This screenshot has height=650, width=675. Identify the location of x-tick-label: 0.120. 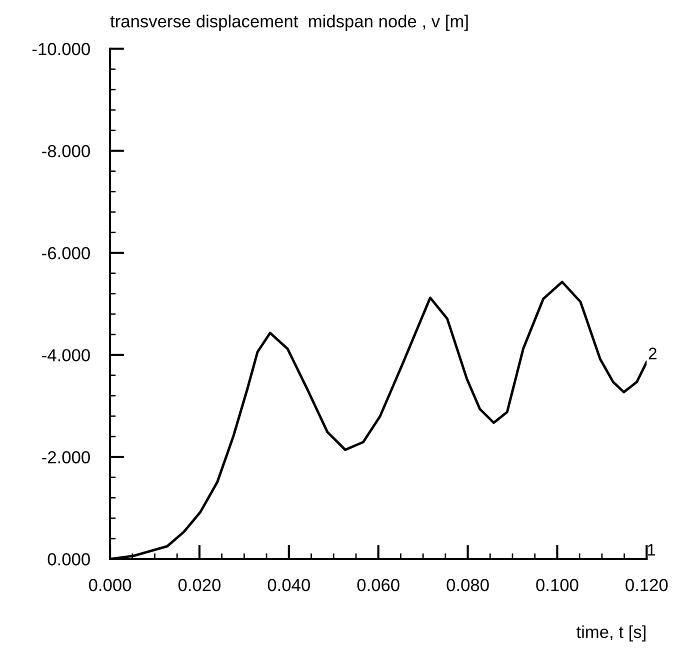
(647, 585).